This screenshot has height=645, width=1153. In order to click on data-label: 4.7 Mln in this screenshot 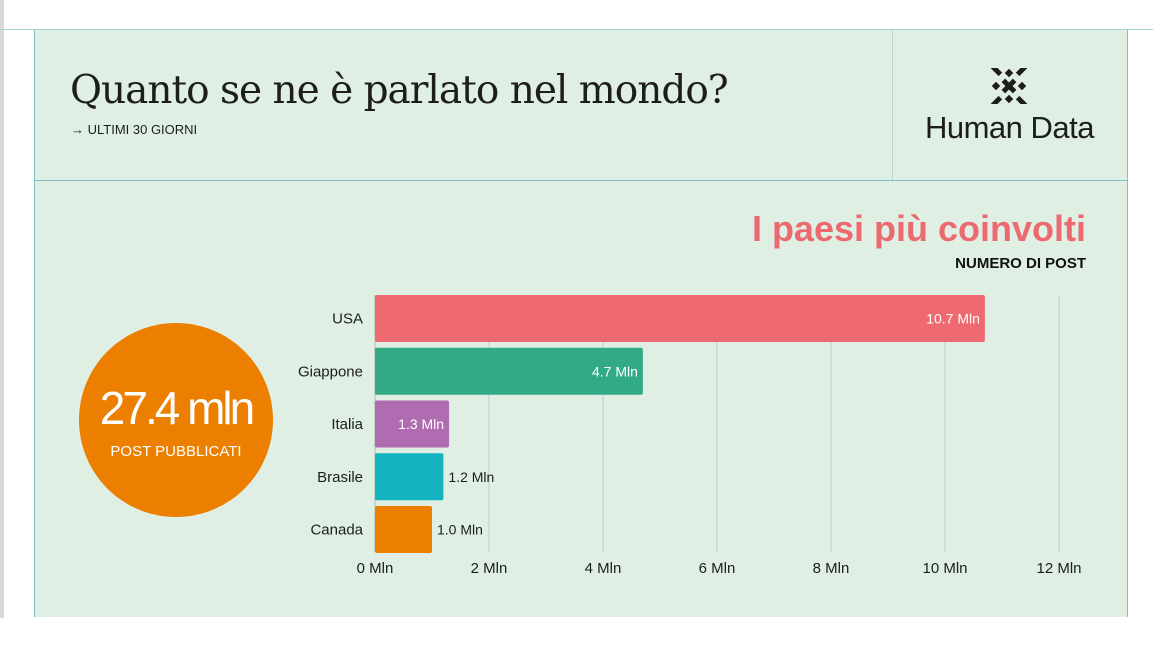, I will do `click(615, 371)`.